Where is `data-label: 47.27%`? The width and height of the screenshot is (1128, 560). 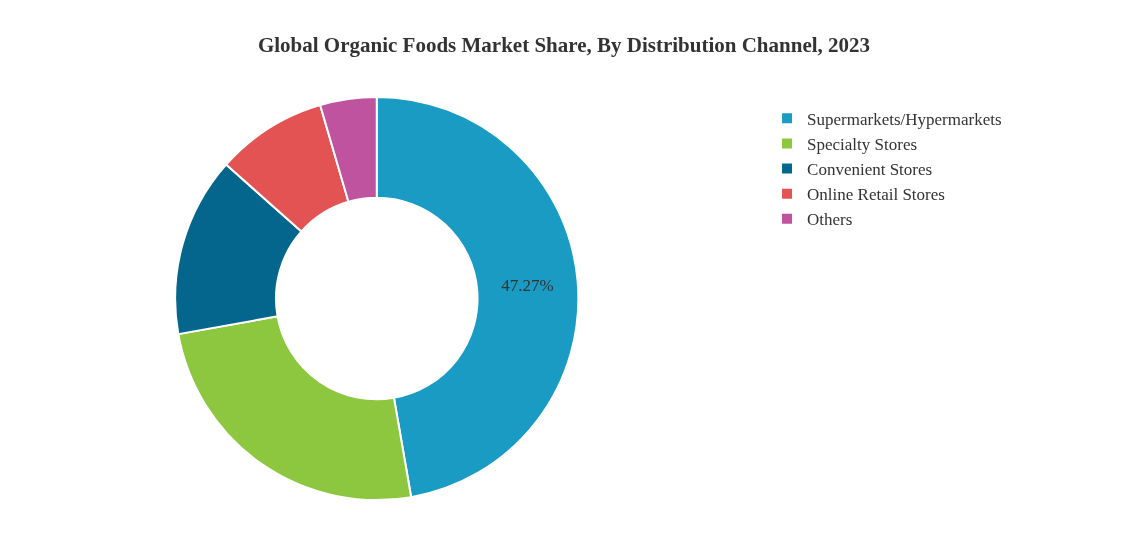
data-label: 47.27% is located at coordinates (527, 286).